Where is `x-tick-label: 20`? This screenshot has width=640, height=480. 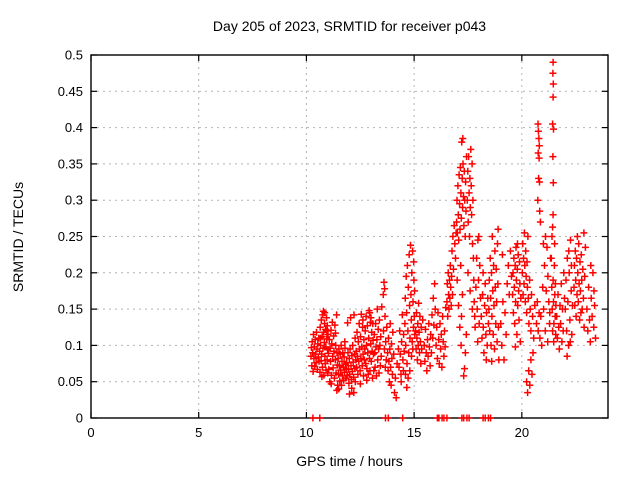 x-tick-label: 20 is located at coordinates (522, 432).